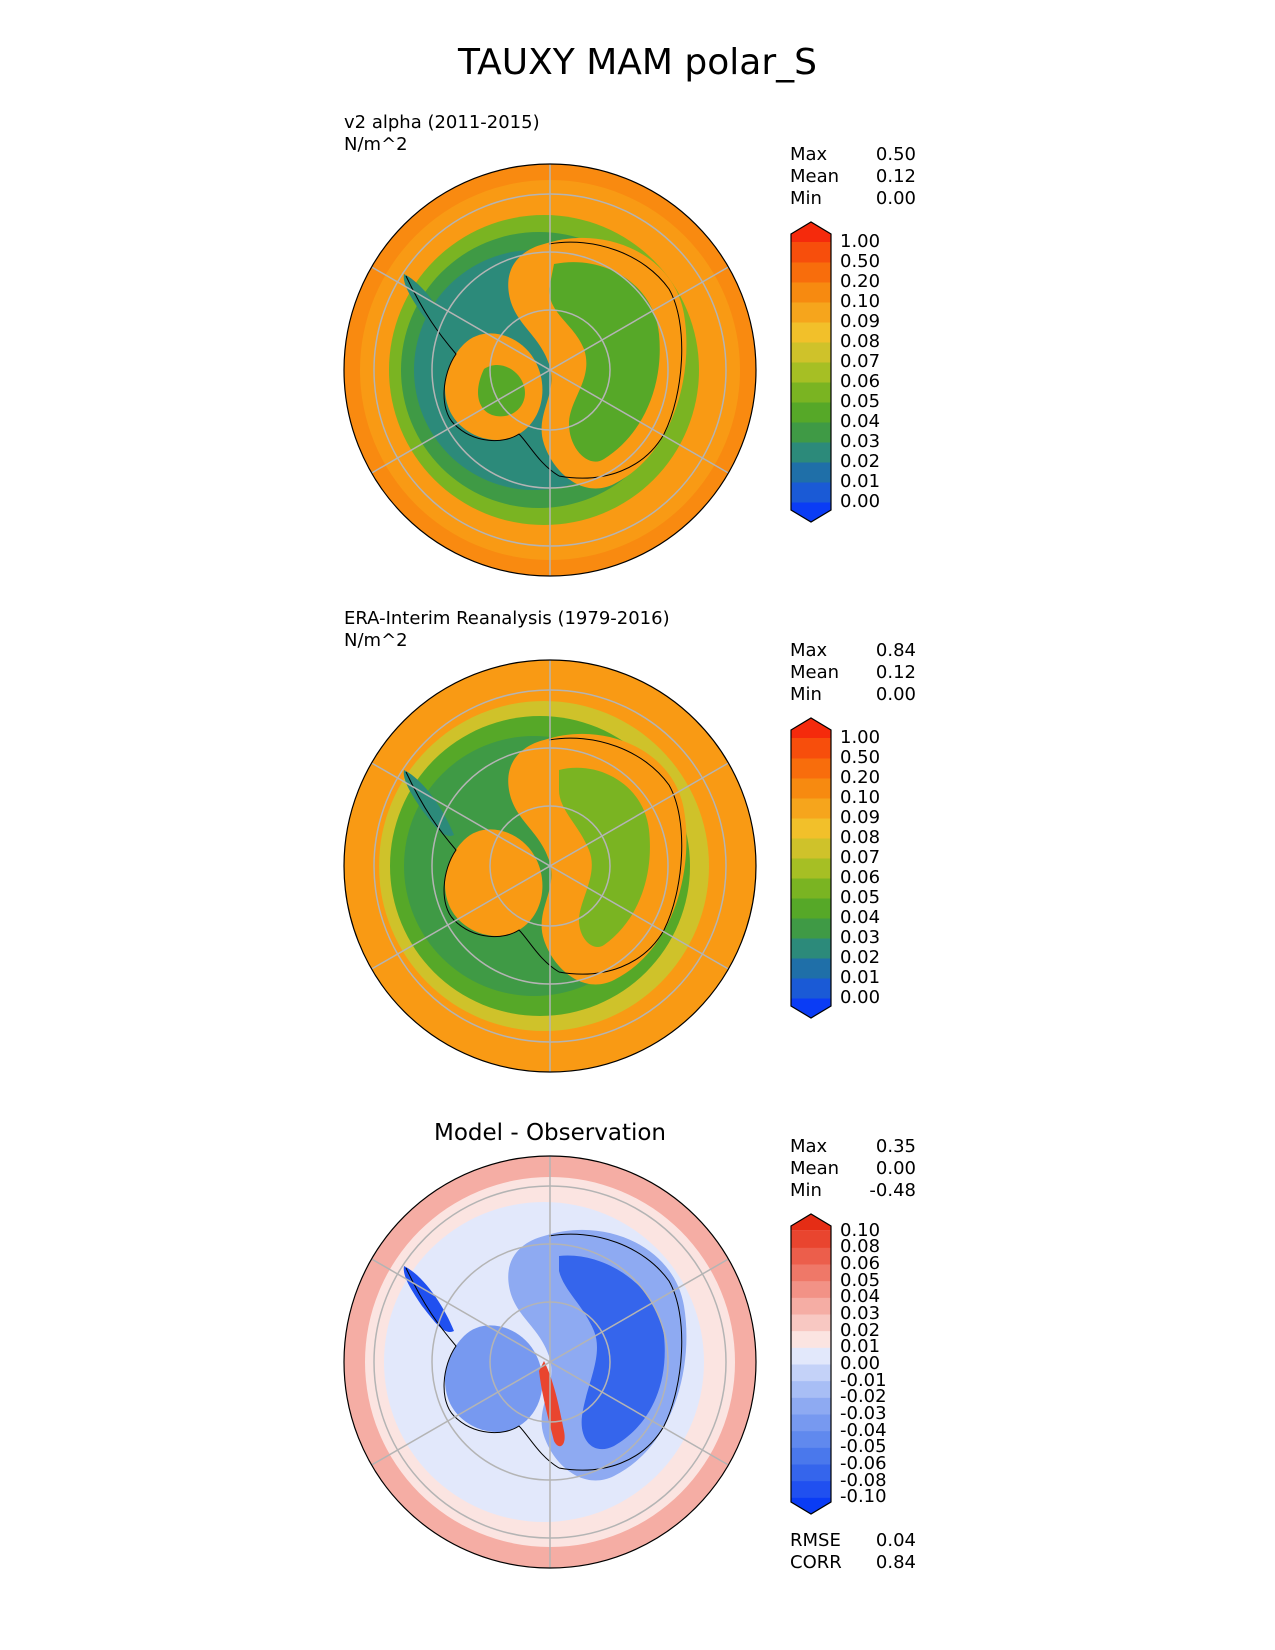 The width and height of the screenshot is (1275, 1650). I want to click on panel-2-max-label: Max, so click(809, 650).